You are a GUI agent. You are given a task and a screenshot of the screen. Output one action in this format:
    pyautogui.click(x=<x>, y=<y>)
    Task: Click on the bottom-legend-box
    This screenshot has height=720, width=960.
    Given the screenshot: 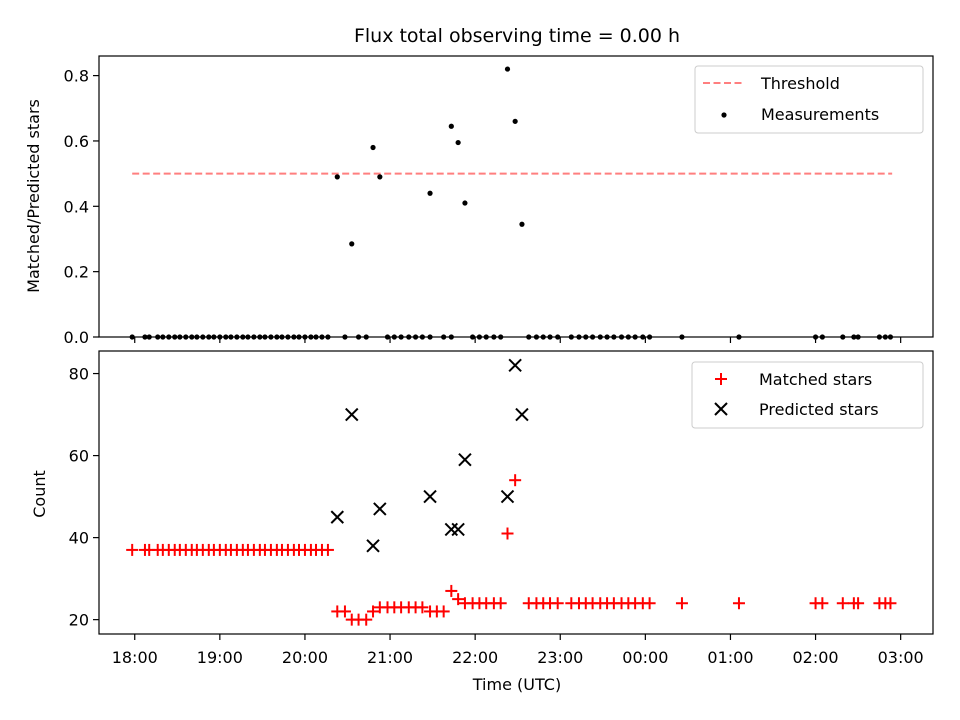 What is the action you would take?
    pyautogui.click(x=807, y=395)
    